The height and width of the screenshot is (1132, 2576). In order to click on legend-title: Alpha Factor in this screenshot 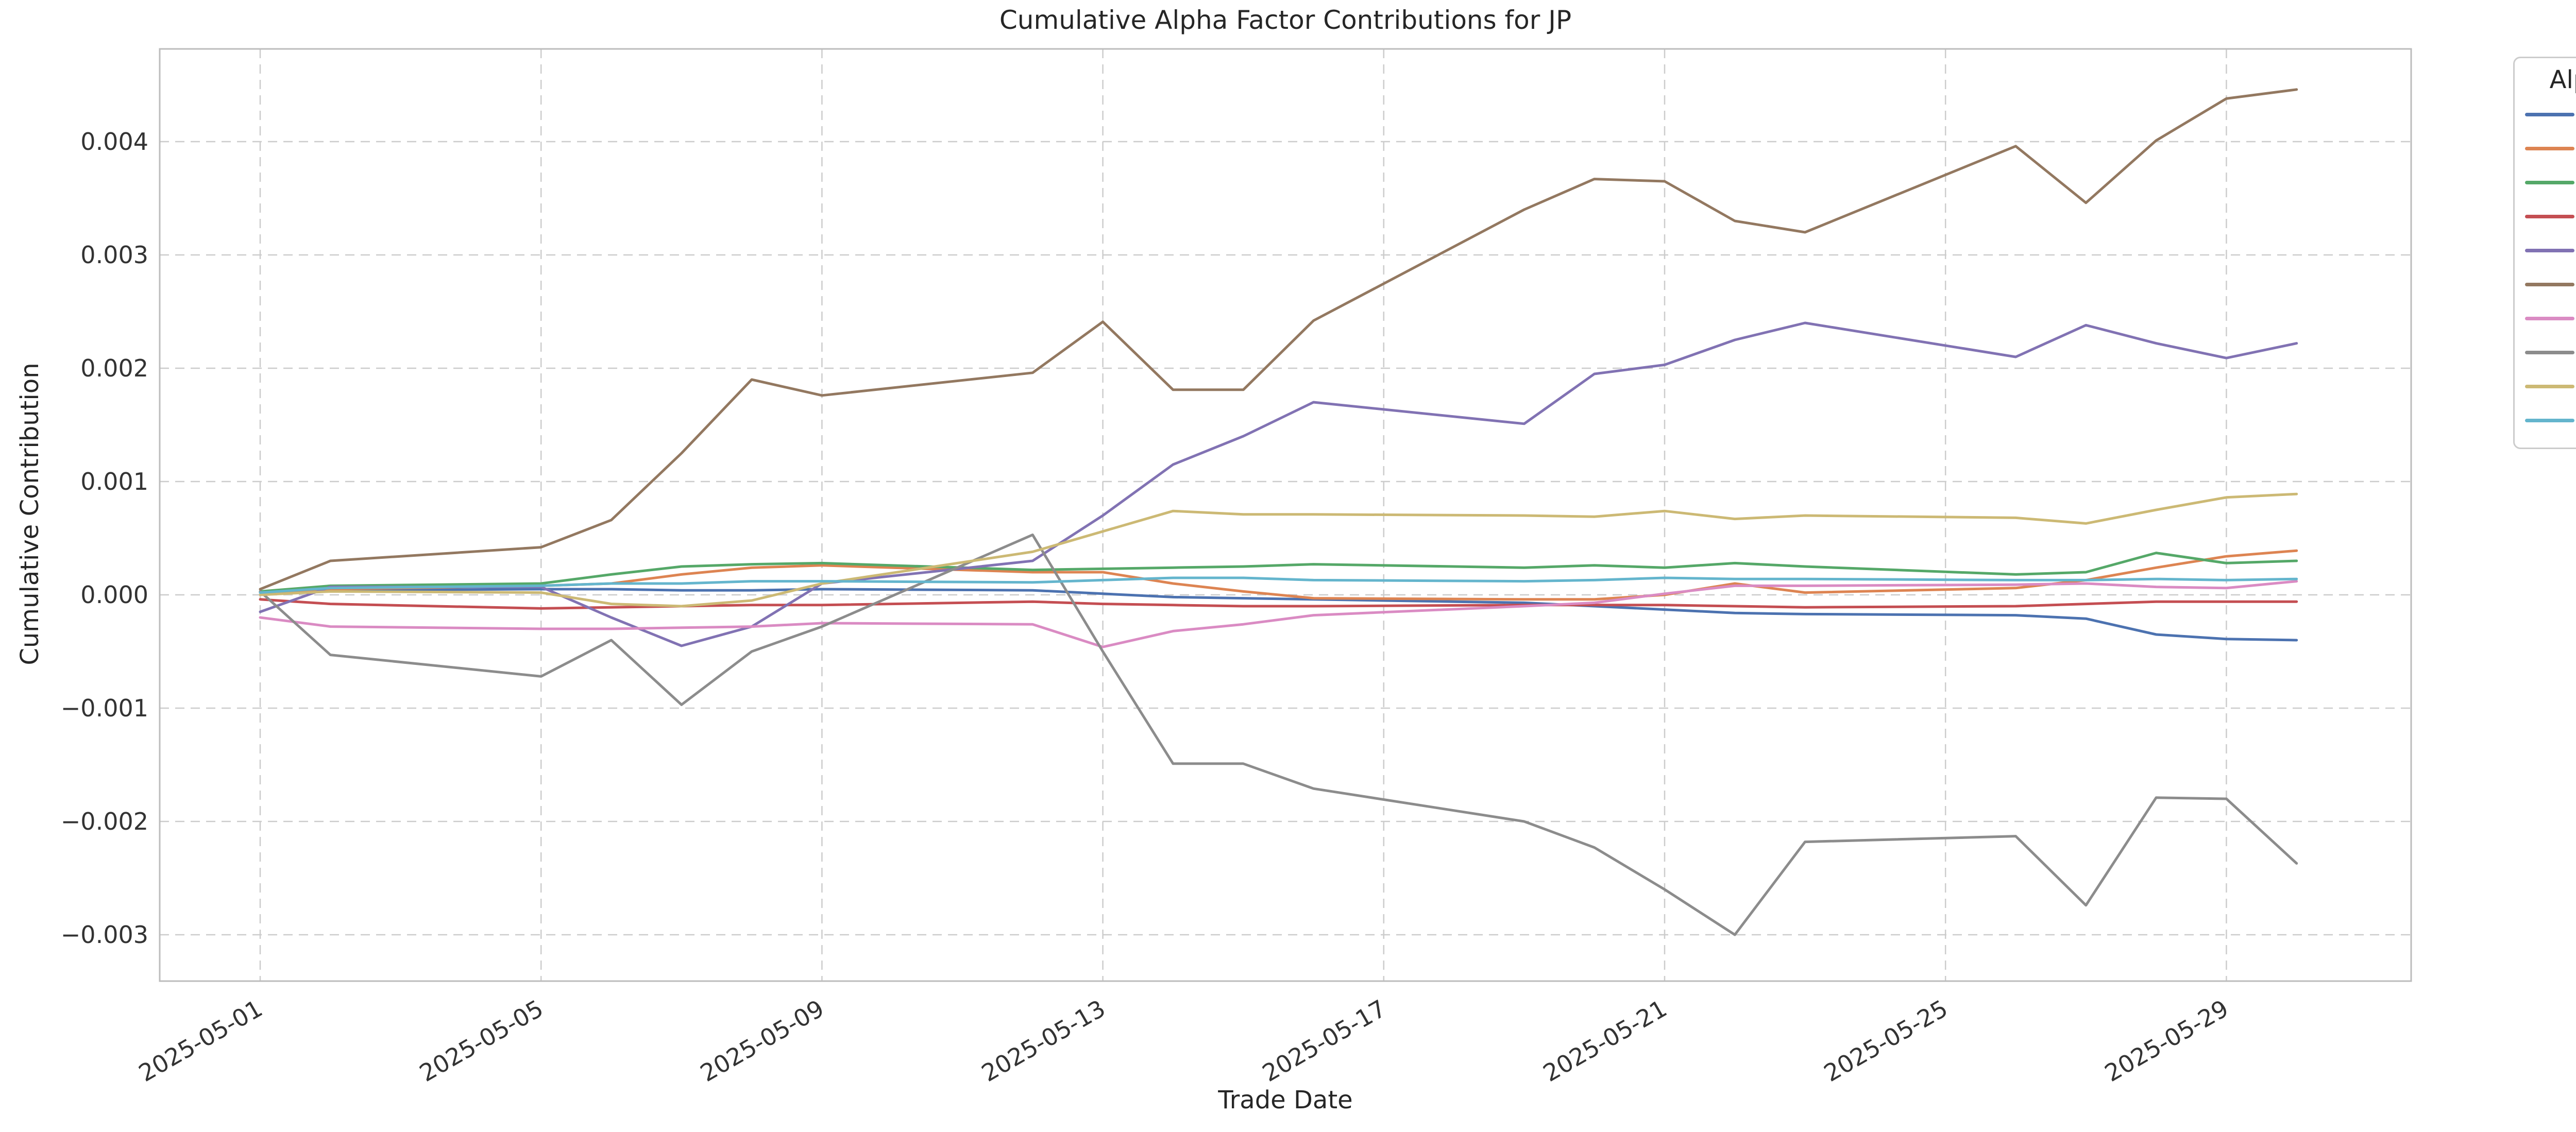, I will do `click(2562, 79)`.